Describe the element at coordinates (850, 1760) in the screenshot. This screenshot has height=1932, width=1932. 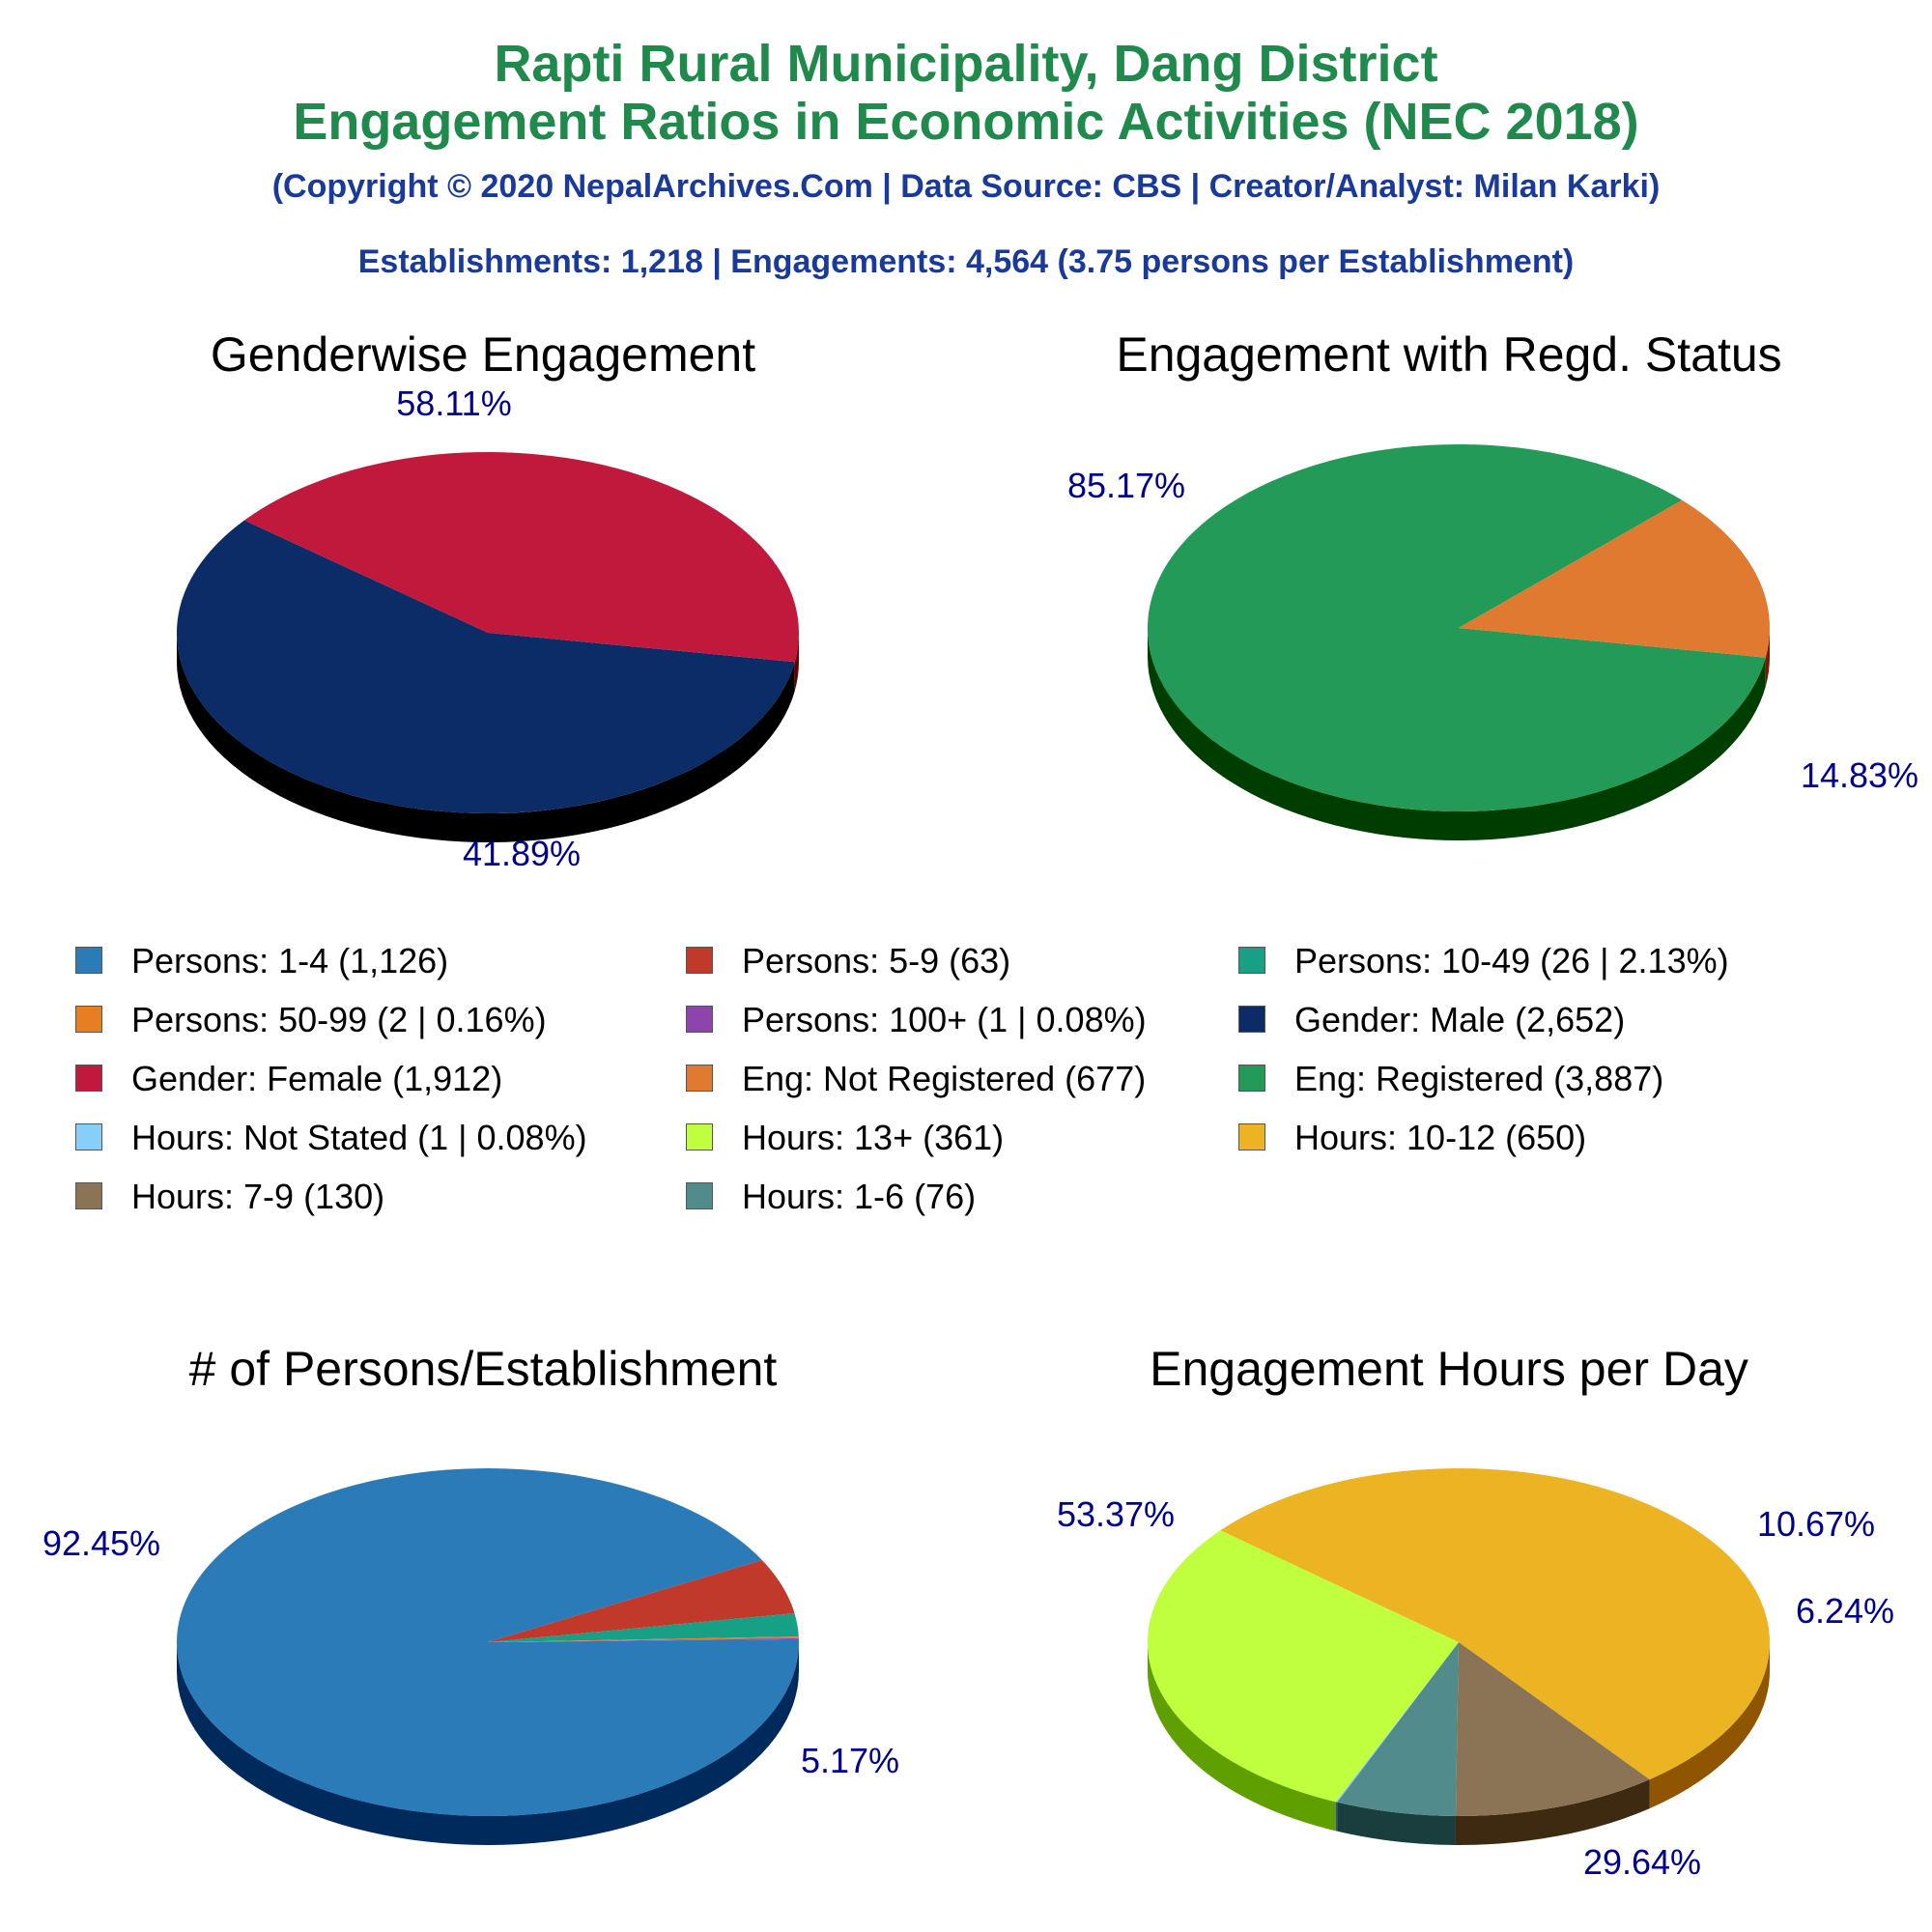
I see `pie-slice-label: 5.17%` at that location.